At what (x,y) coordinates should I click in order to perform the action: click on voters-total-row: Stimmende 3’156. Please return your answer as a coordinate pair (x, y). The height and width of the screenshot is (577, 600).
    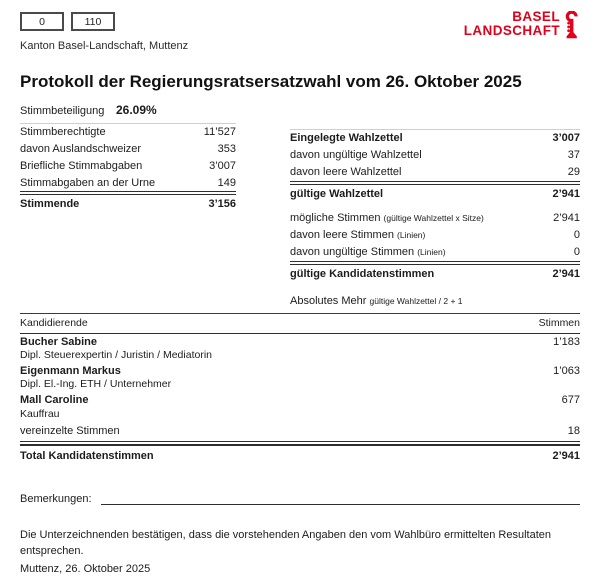
    Looking at the image, I should click on (128, 203).